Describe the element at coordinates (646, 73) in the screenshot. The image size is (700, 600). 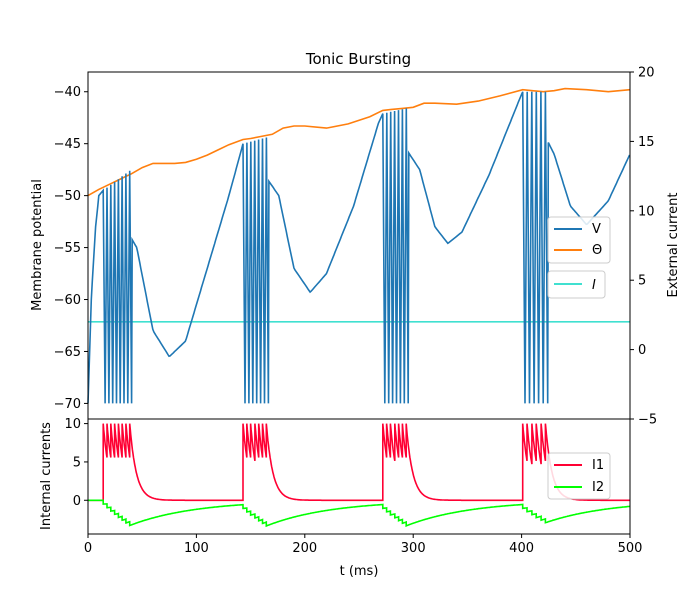
I see `y2-tick-label: 20` at that location.